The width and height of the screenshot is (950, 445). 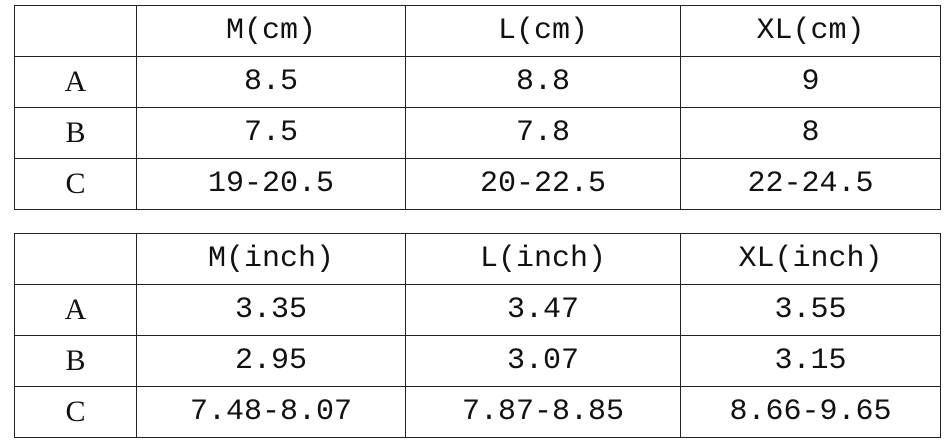 I want to click on value-cell: 3.07, so click(x=543, y=361).